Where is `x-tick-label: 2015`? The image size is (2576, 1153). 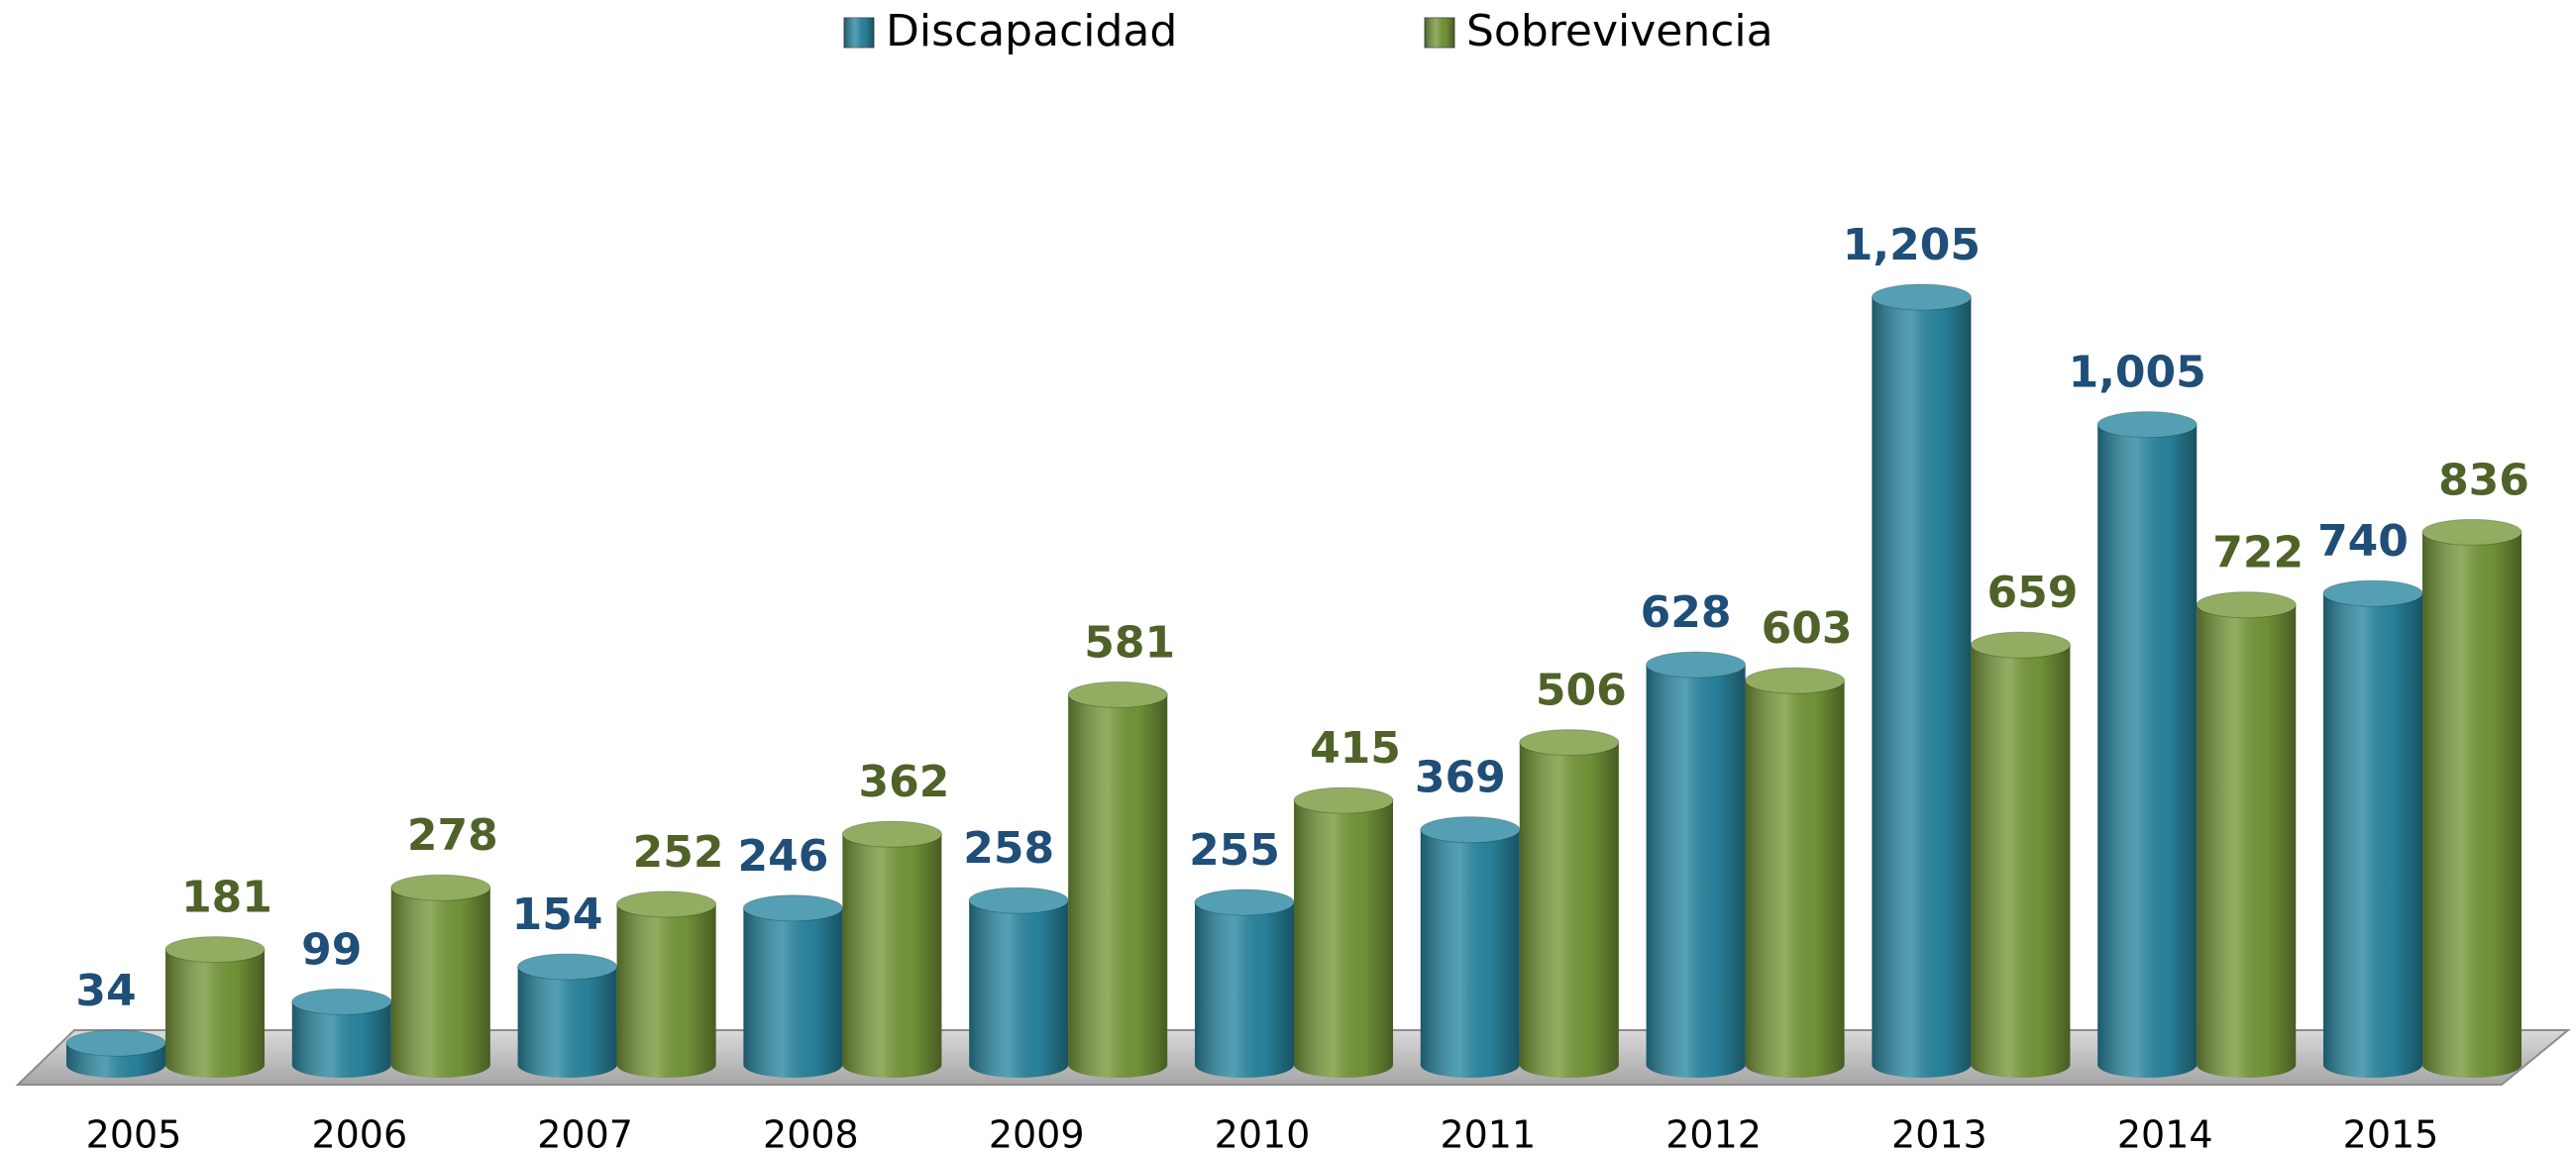
x-tick-label: 2015 is located at coordinates (2391, 1133).